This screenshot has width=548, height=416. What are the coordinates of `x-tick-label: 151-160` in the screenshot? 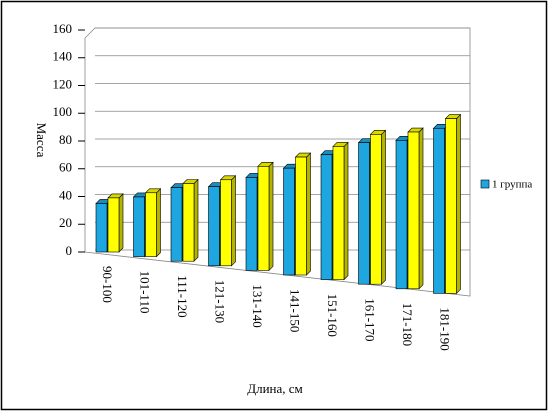 It's located at (332, 315).